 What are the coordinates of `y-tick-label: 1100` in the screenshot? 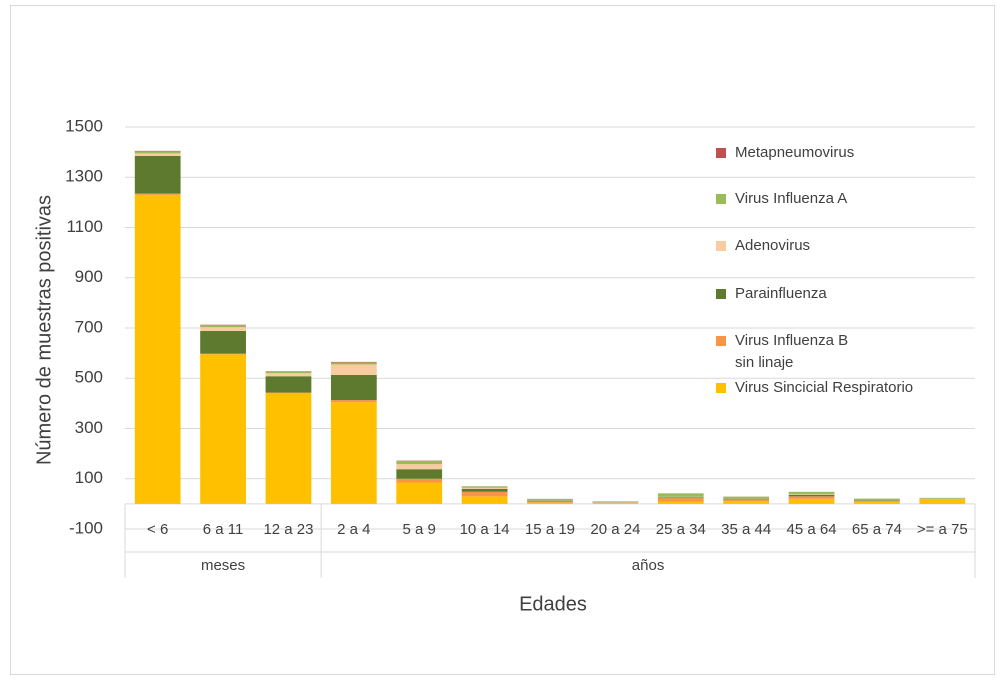 It's located at (84, 226).